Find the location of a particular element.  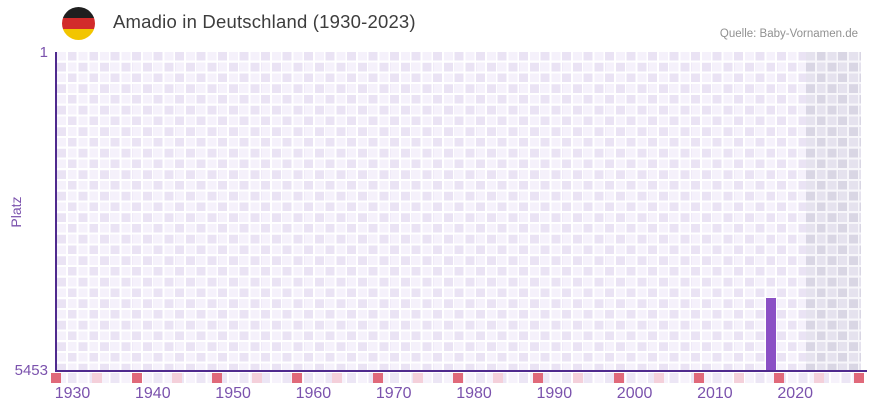

future-no-data-region is located at coordinates (833, 211).